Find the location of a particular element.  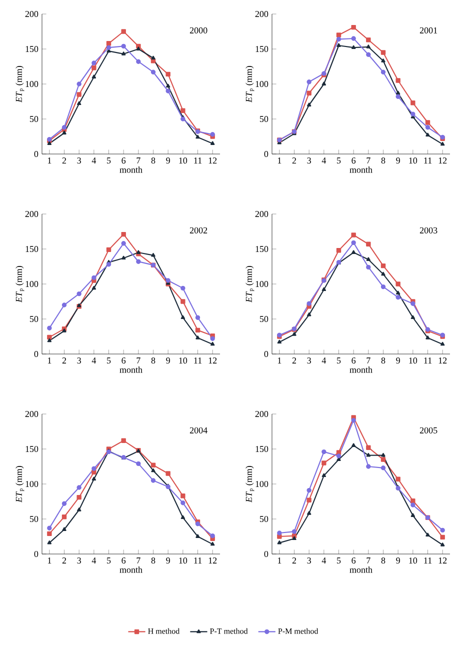

legend-label: H method is located at coordinates (164, 631).